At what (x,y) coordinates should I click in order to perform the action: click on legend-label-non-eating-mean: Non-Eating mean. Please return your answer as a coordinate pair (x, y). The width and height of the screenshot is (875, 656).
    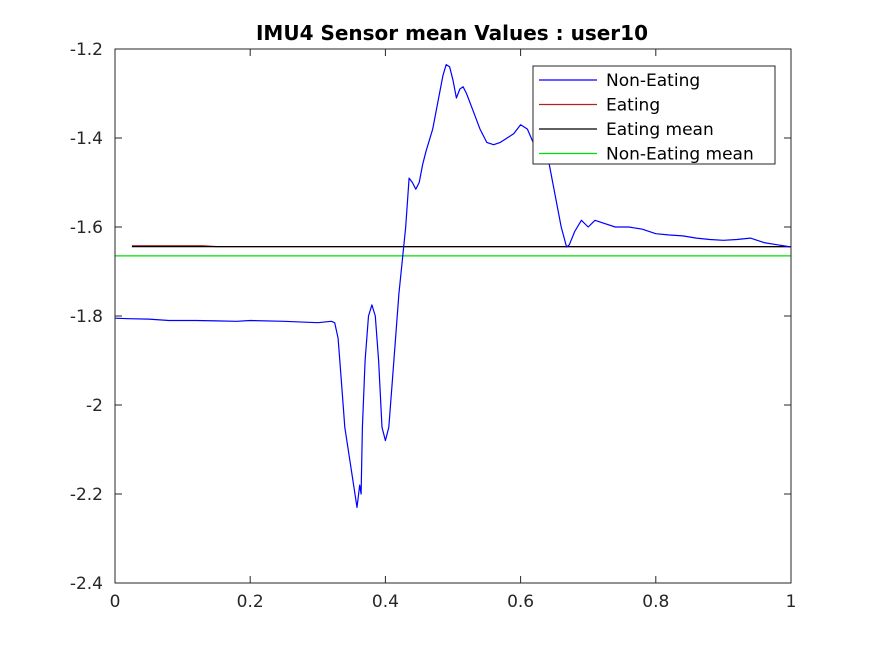
    Looking at the image, I should click on (680, 155).